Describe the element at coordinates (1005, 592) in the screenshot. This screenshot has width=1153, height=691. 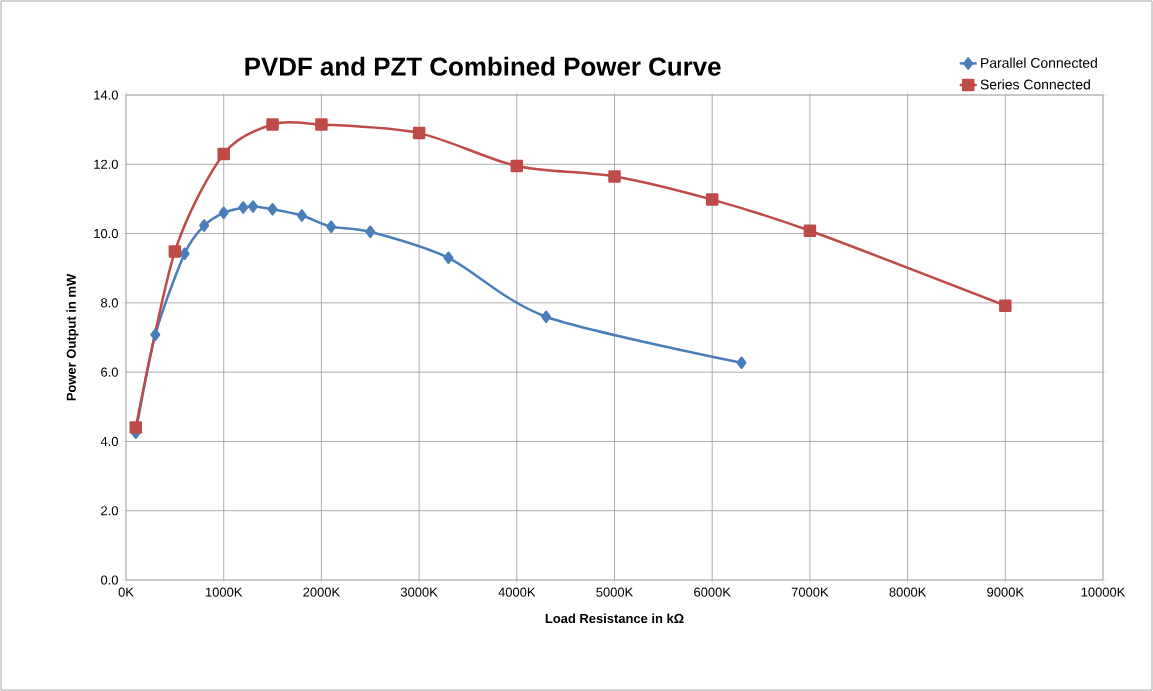
I see `x-tick-label: 9000K` at that location.